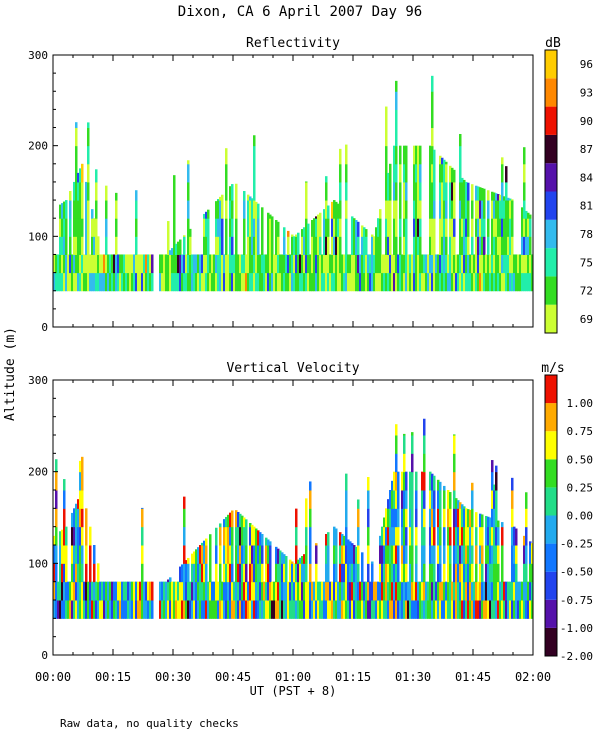 The height and width of the screenshot is (750, 600). I want to click on figure-title: Dixon, CA 6 April 2007 Day 96, so click(300, 12).